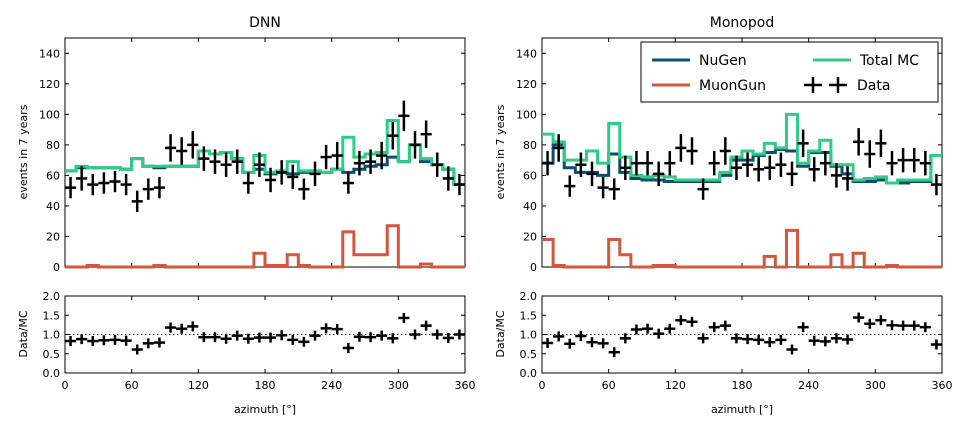 This screenshot has height=432, width=972. I want to click on panel-dnn-series-total, so click(265, 152).